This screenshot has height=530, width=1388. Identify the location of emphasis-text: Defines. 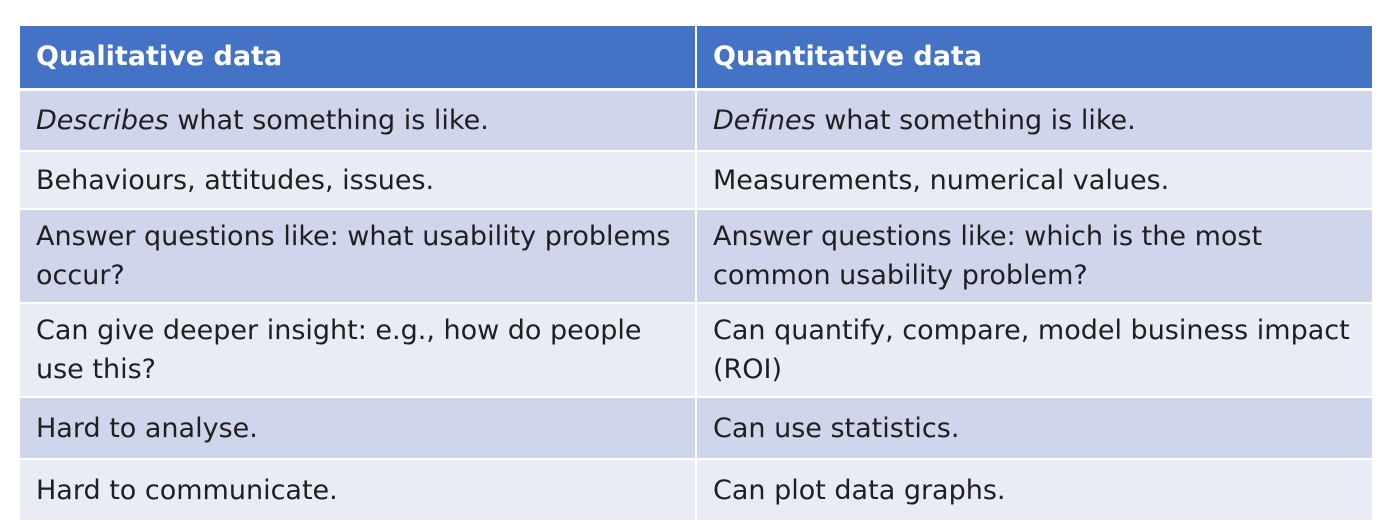
(764, 120).